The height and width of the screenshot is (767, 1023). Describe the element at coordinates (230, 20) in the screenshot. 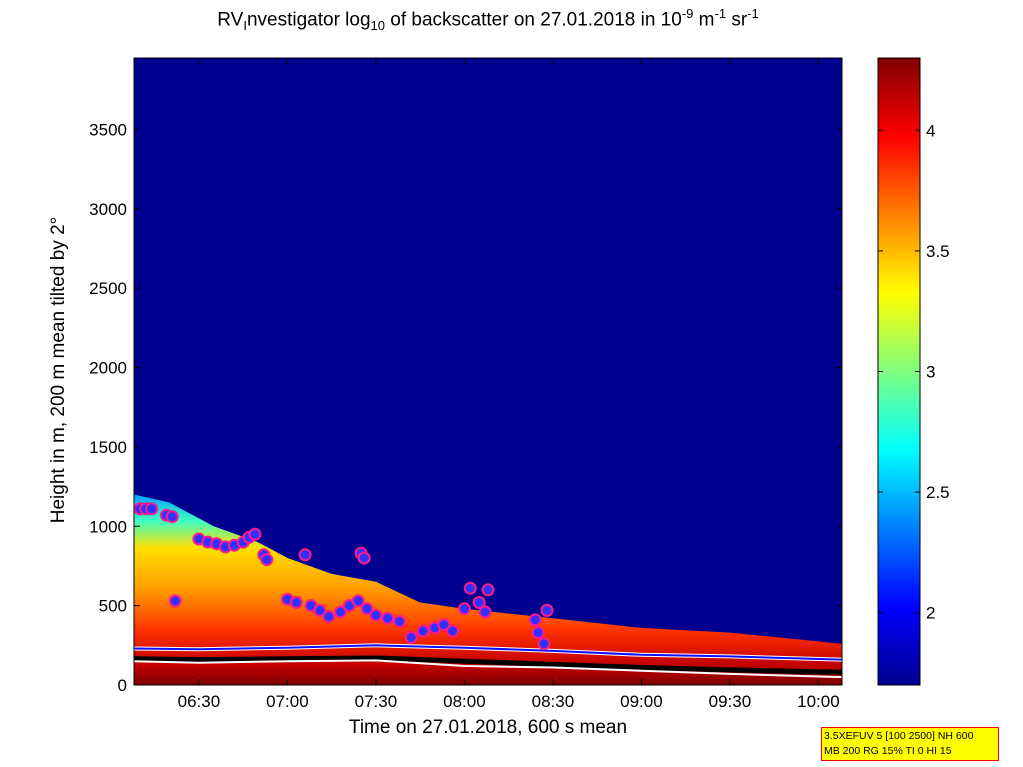

I see `title-prefix: RV` at that location.